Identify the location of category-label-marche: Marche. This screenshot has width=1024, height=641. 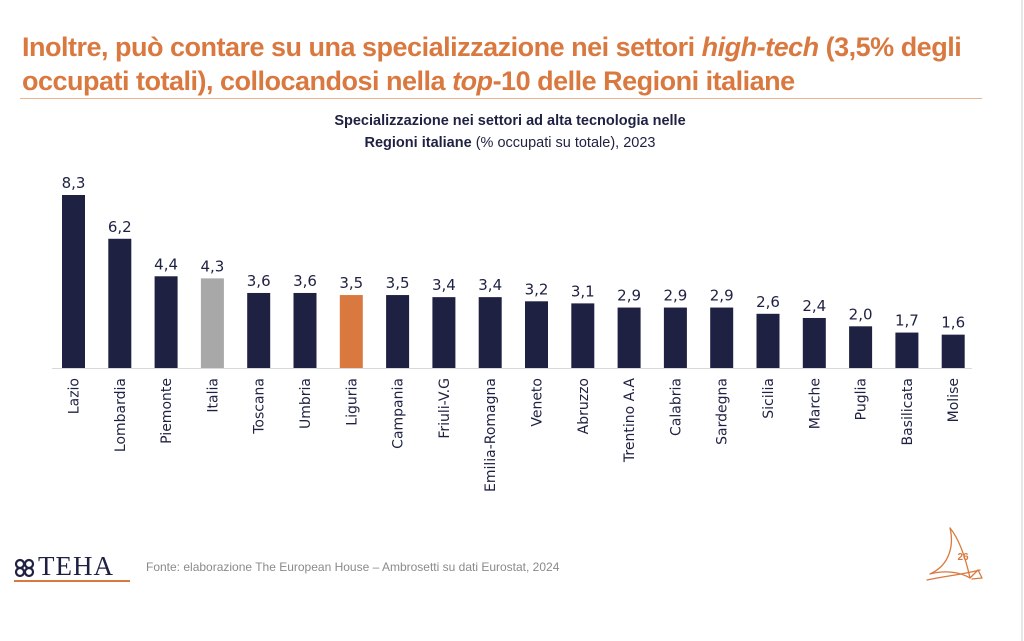
(815, 403).